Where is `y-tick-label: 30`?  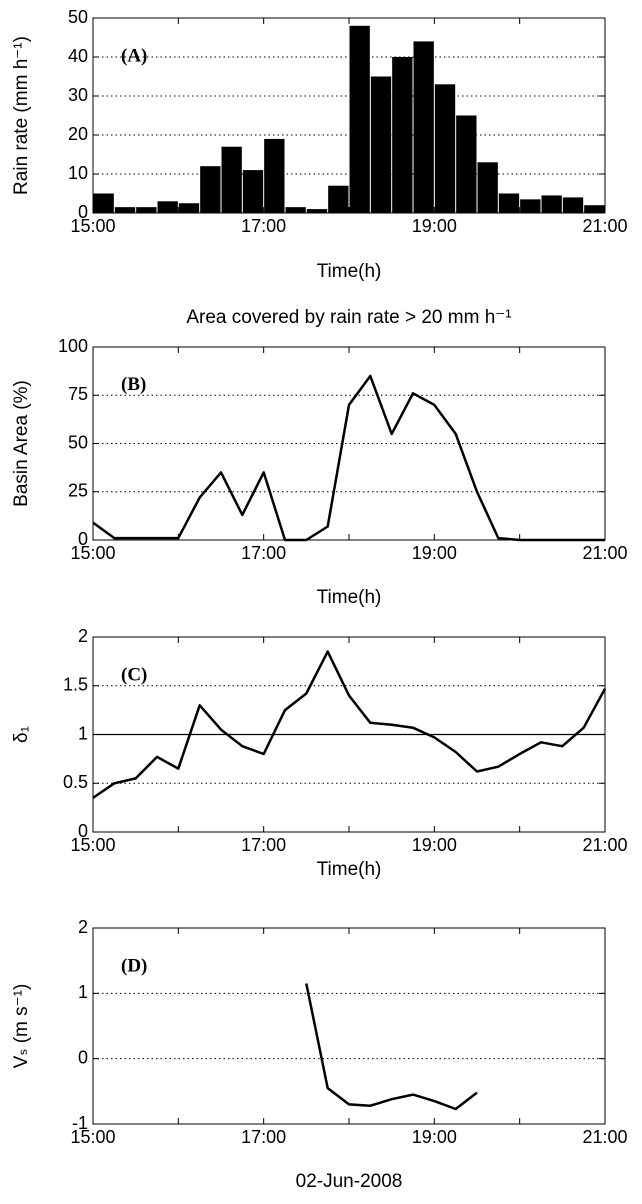 y-tick-label: 30 is located at coordinates (78, 95).